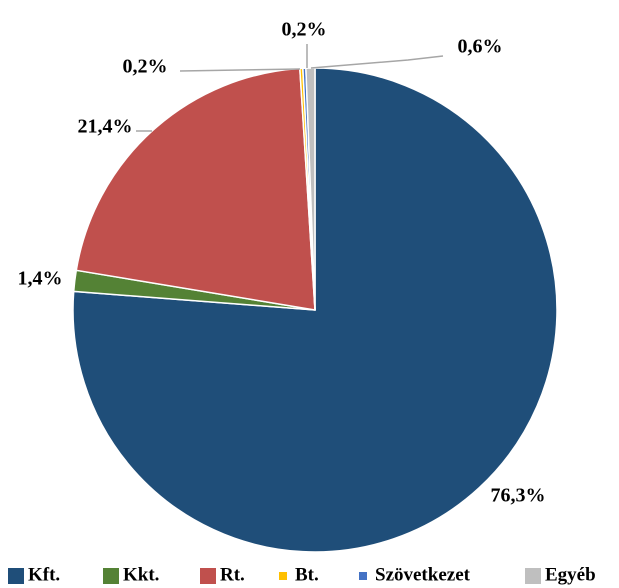 Image resolution: width=619 pixels, height=588 pixels. I want to click on legend: Kft. Kkt. Rt. Bt. Szövetkezet Egyéb, so click(302, 574).